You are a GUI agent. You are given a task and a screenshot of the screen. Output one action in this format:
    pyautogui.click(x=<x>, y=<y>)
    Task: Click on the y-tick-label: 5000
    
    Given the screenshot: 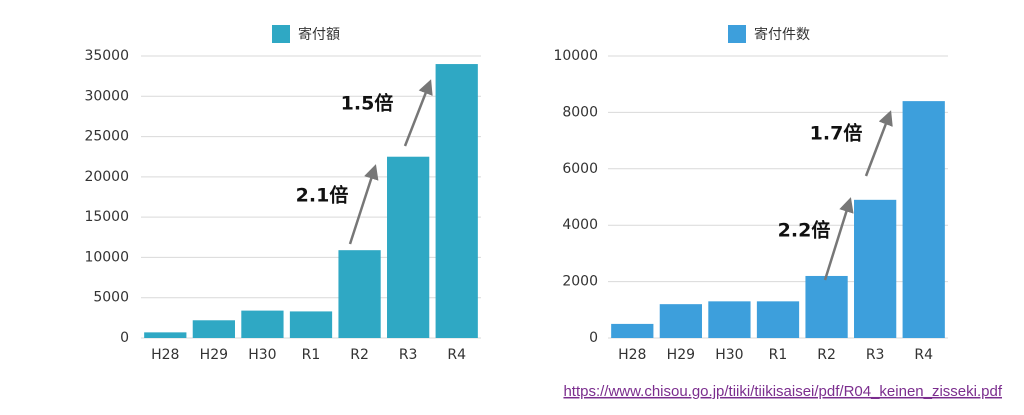 What is the action you would take?
    pyautogui.click(x=111, y=298)
    